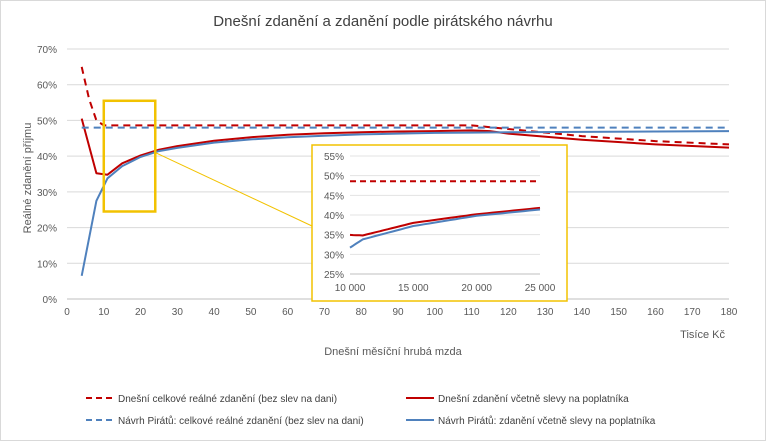 The image size is (766, 441). Describe the element at coordinates (47, 121) in the screenshot. I see `y-tick-label: 50%` at that location.